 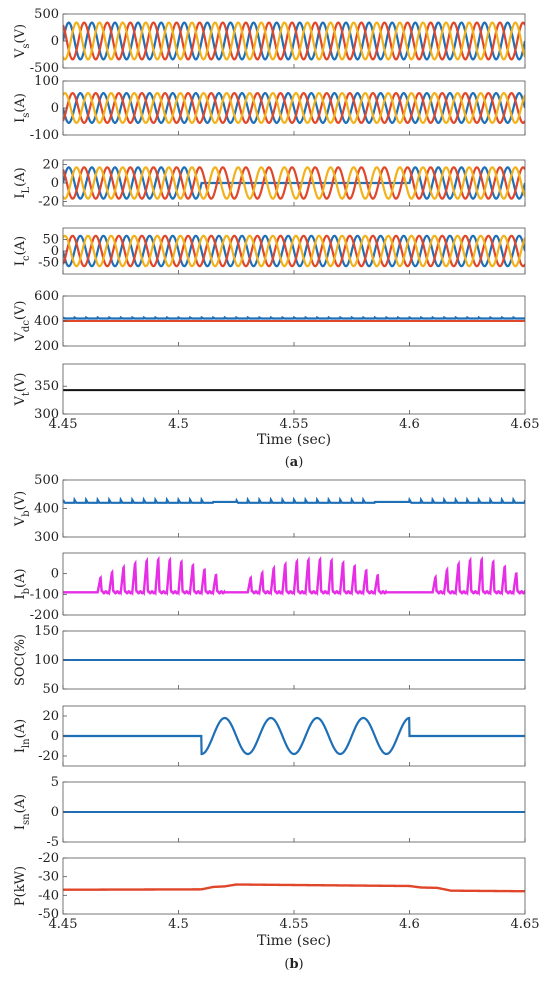 What do you see at coordinates (22, 583) in the screenshot?
I see `y-axis-label: Ib(A)` at bounding box center [22, 583].